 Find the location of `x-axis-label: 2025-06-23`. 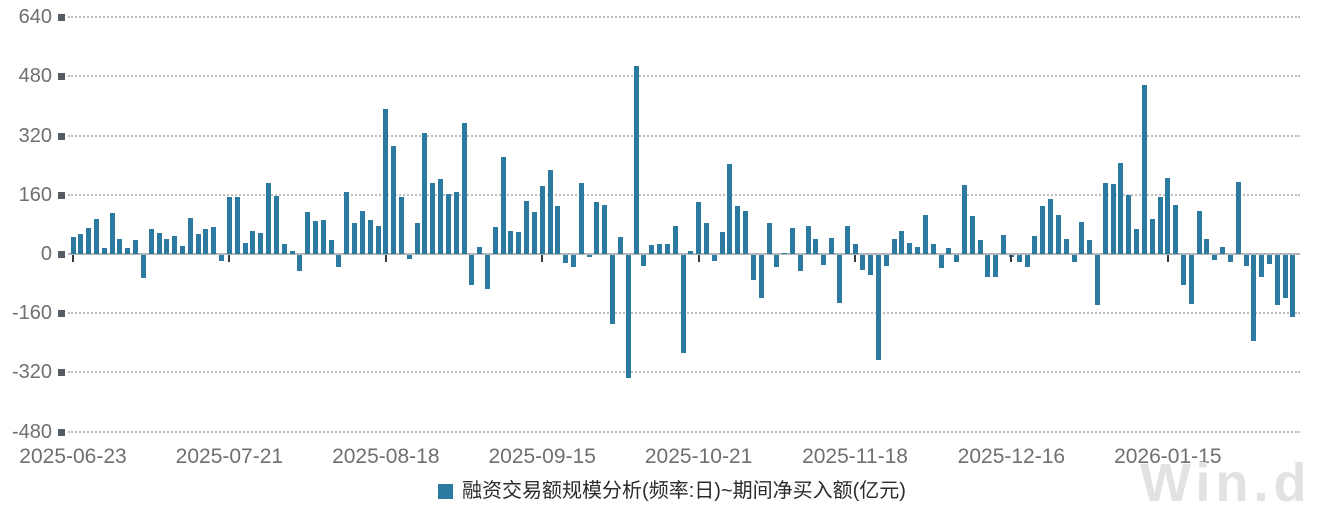

x-axis-label: 2025-06-23 is located at coordinates (73, 456).